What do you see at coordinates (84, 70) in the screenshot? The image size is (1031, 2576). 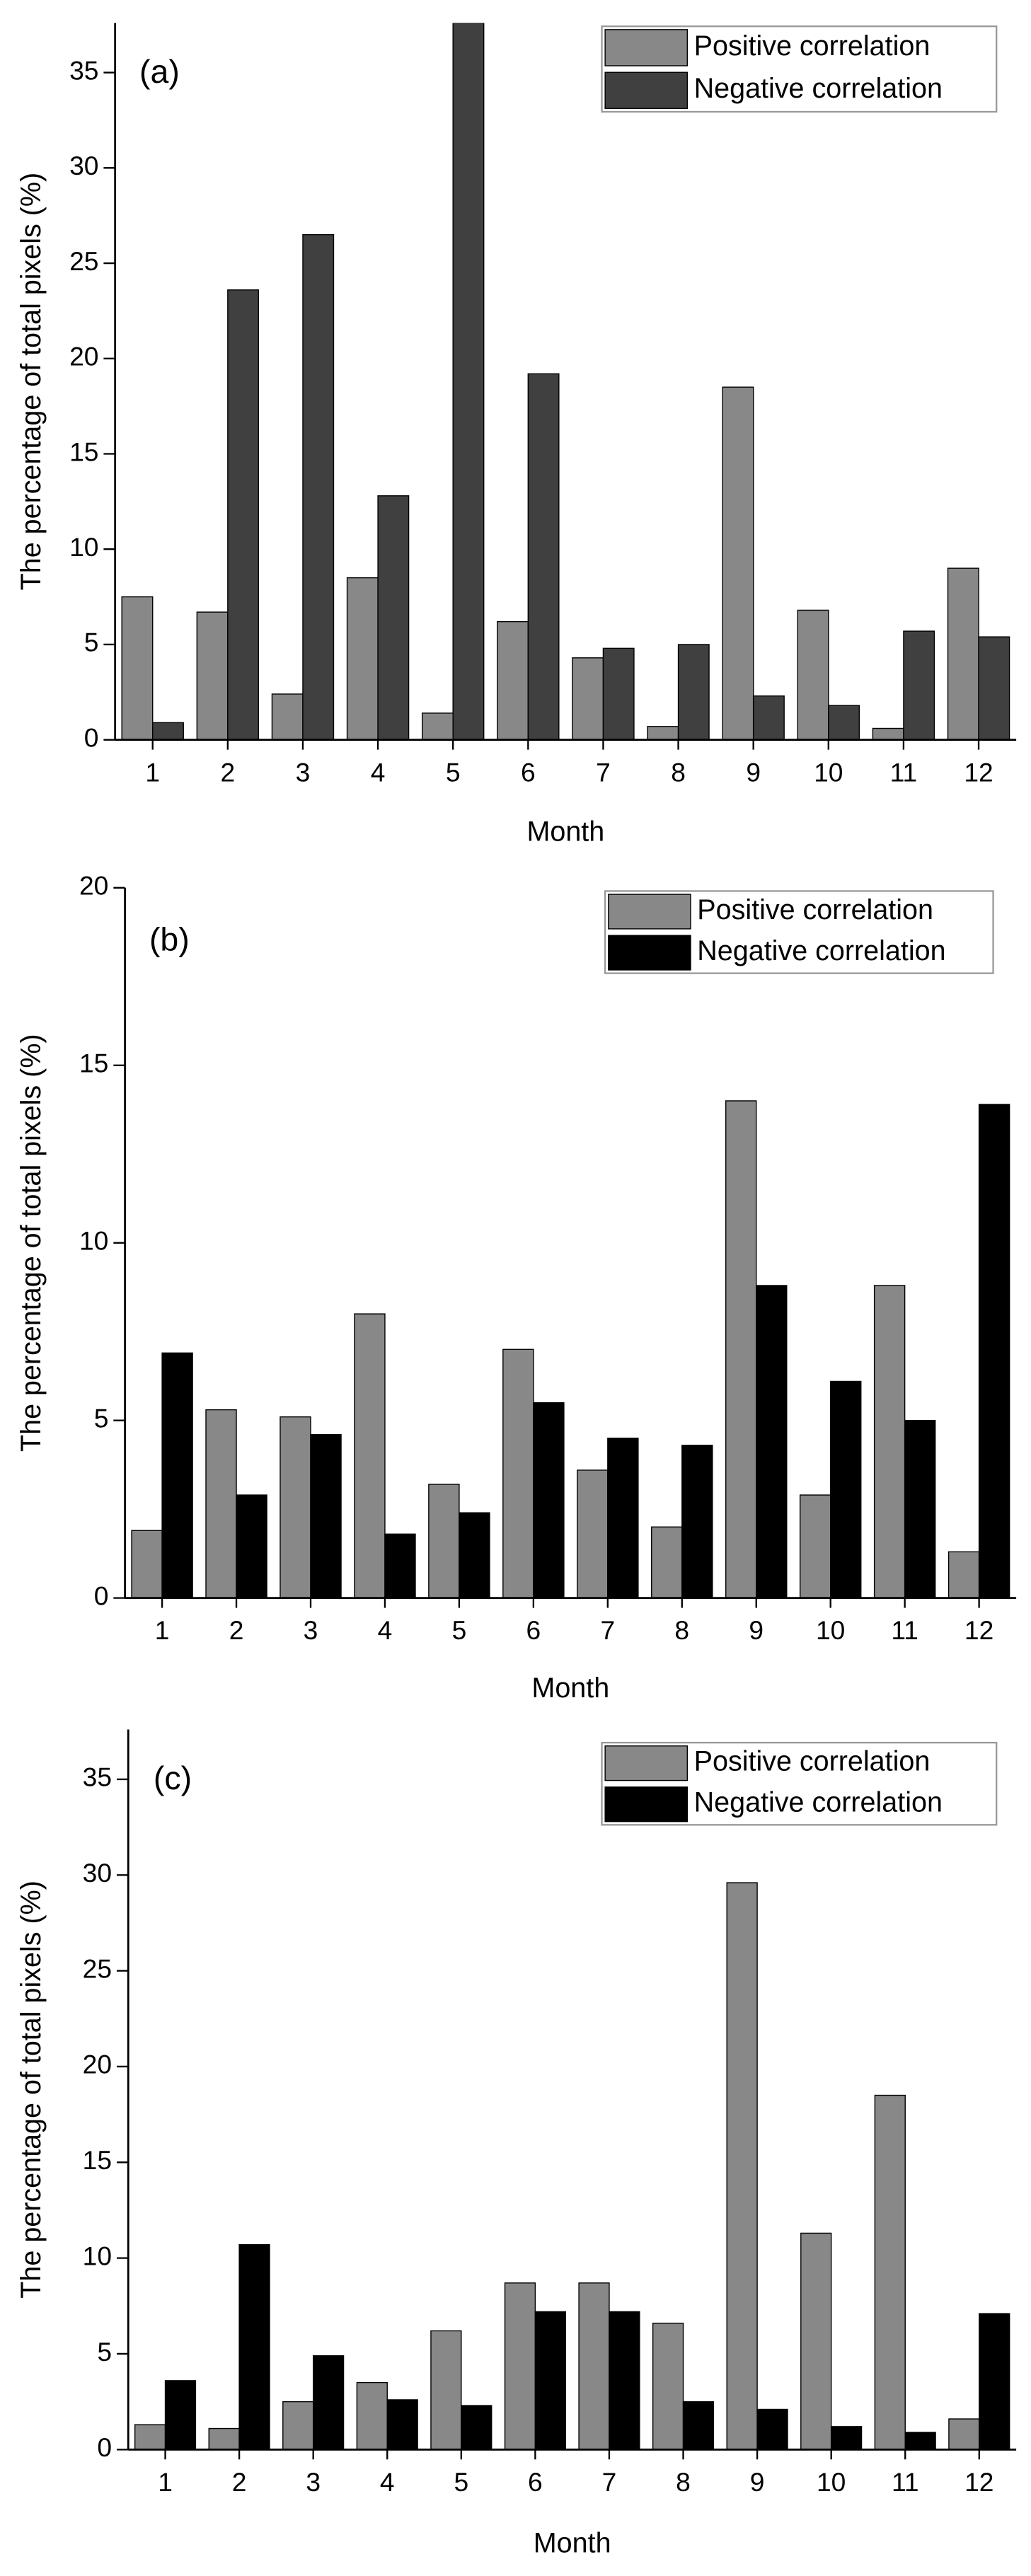 I see `y-tick-label: 35` at bounding box center [84, 70].